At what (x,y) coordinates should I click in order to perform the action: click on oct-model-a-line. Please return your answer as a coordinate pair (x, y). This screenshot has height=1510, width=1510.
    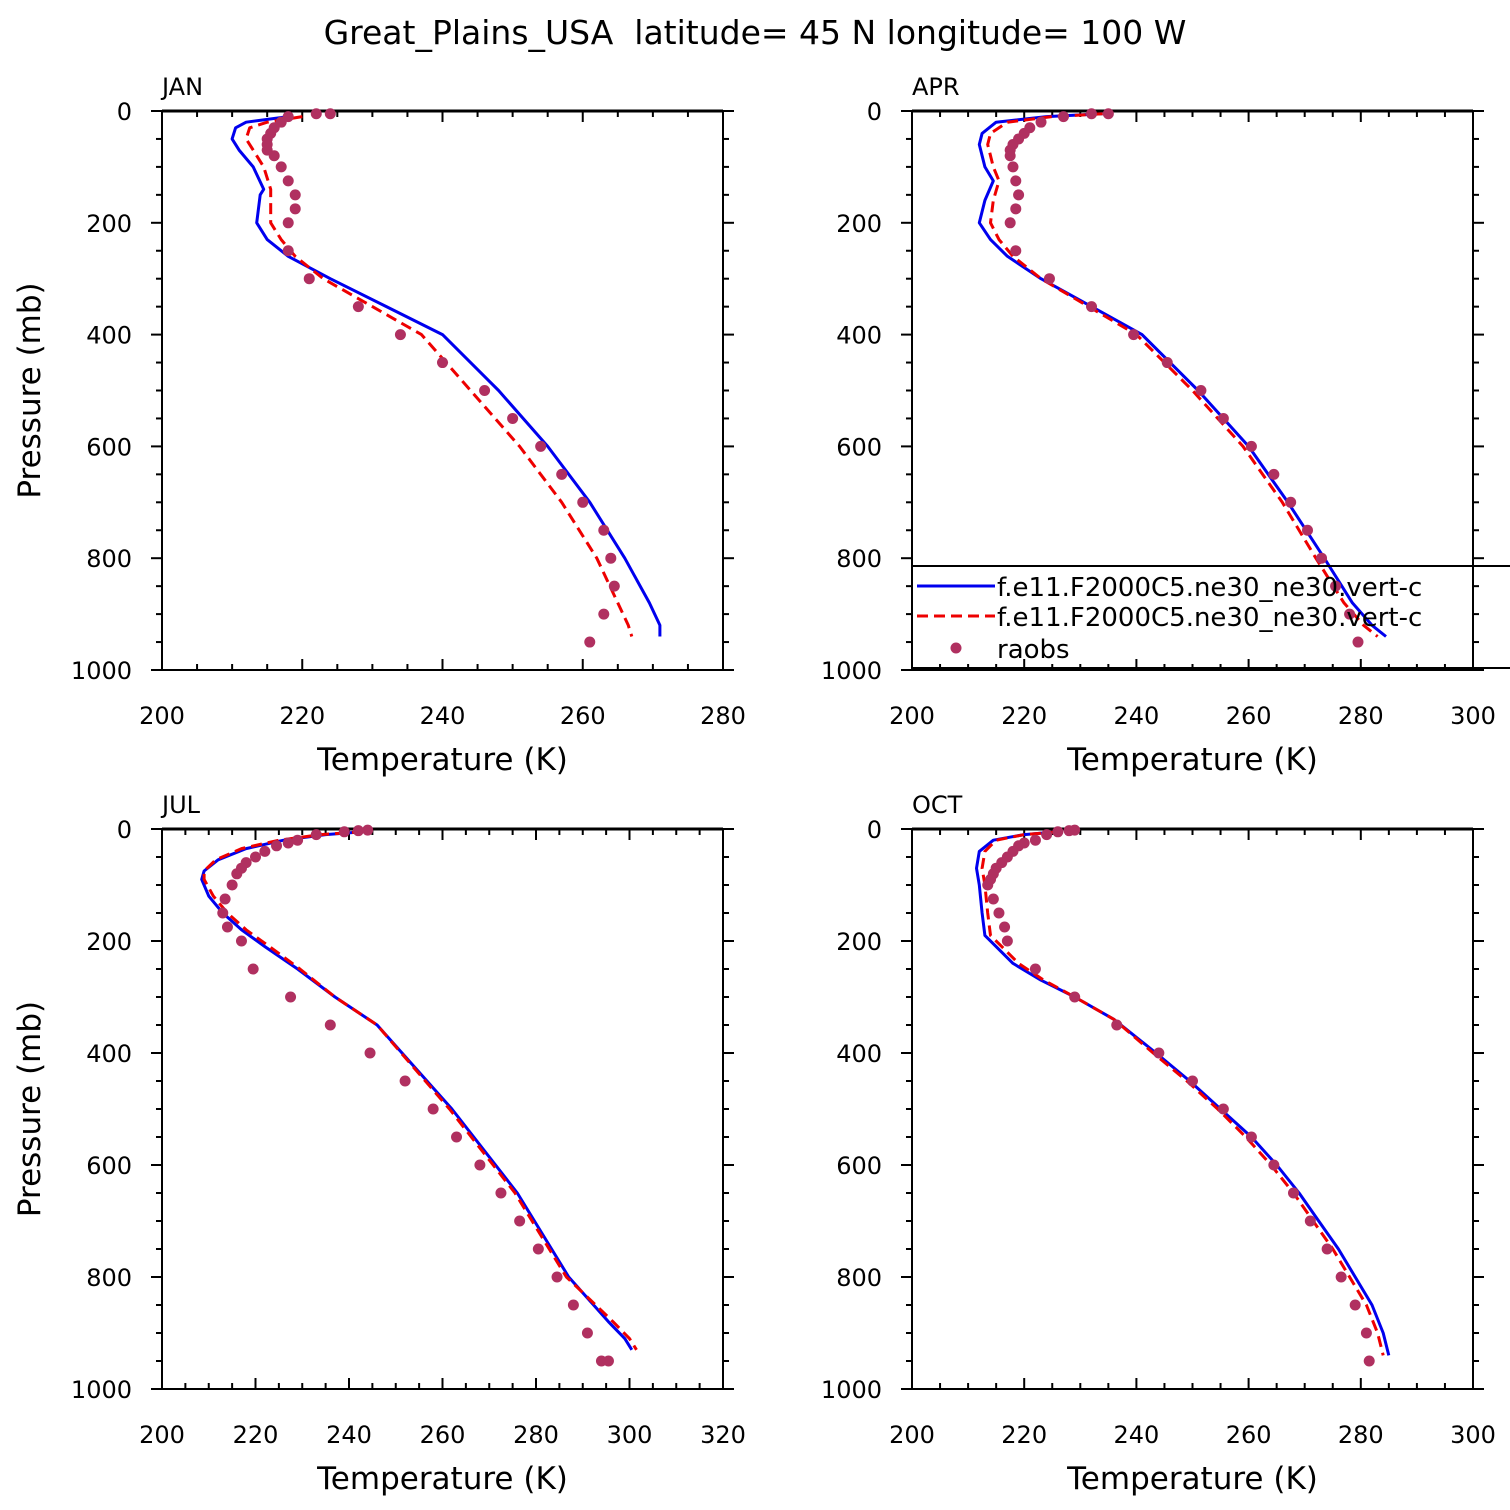
    Looking at the image, I should click on (1183, 1093).